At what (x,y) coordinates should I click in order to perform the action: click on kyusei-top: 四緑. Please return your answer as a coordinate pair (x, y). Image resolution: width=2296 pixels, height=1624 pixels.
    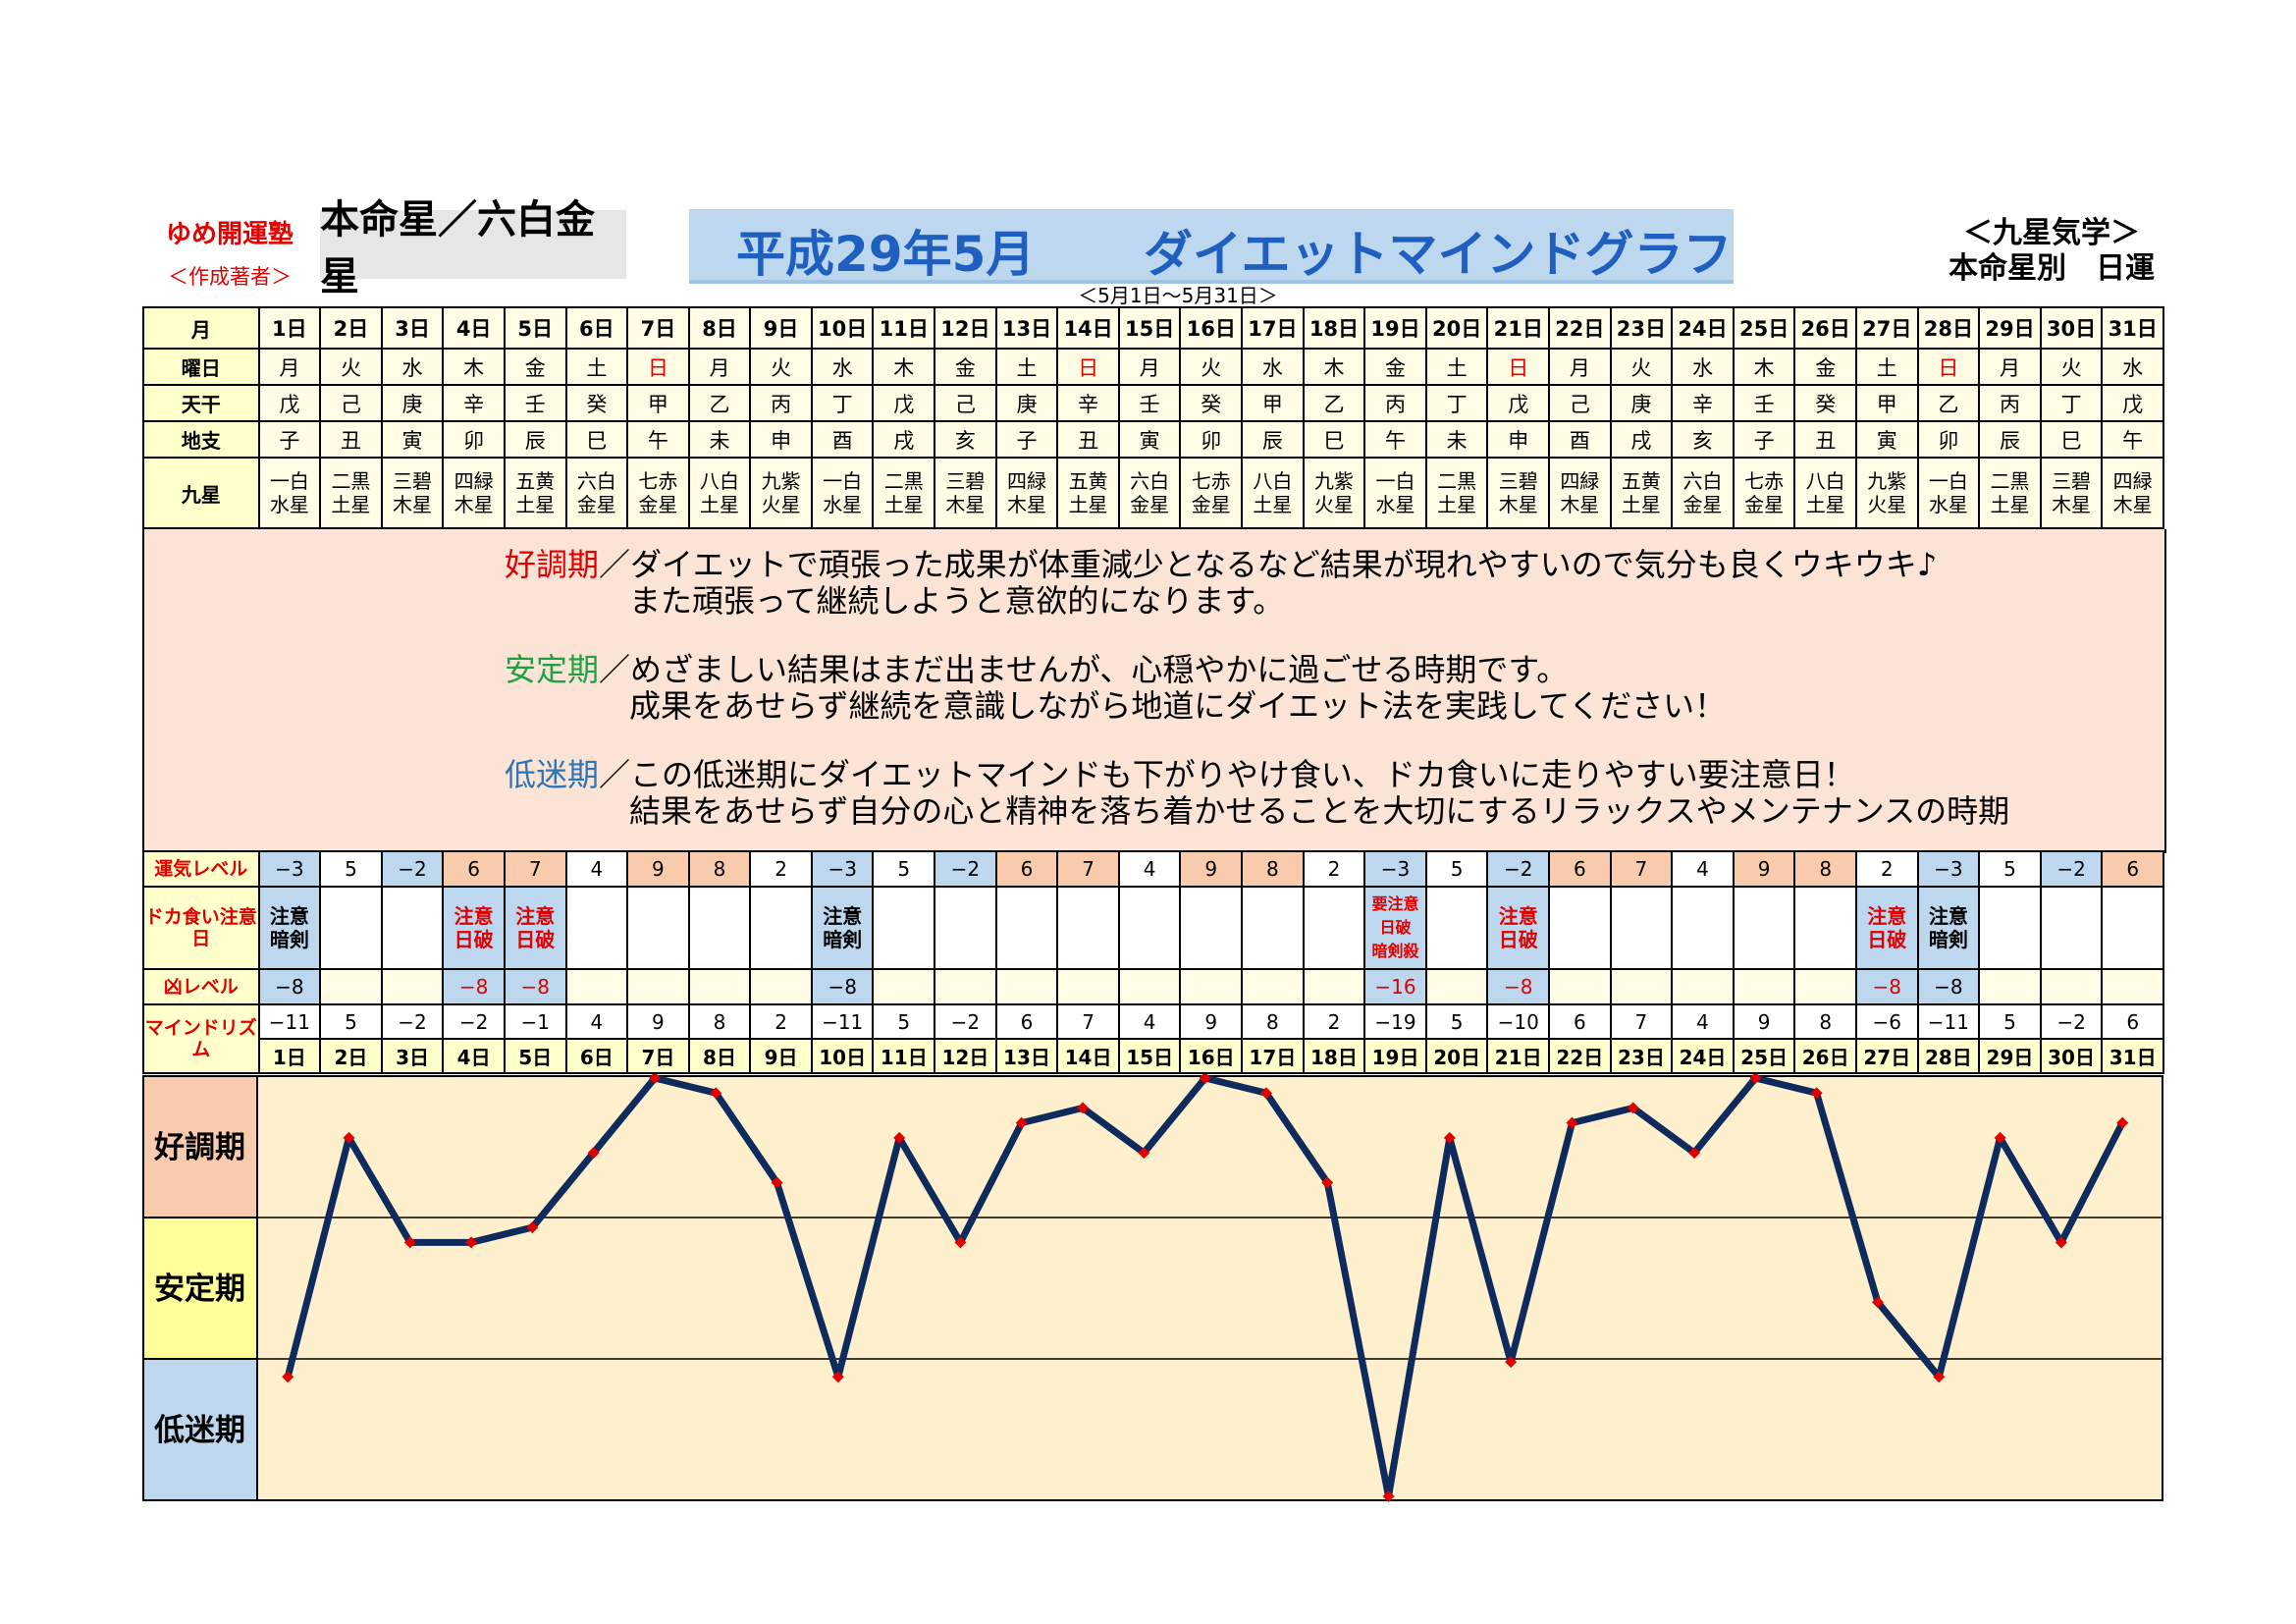
    Looking at the image, I should click on (2132, 481).